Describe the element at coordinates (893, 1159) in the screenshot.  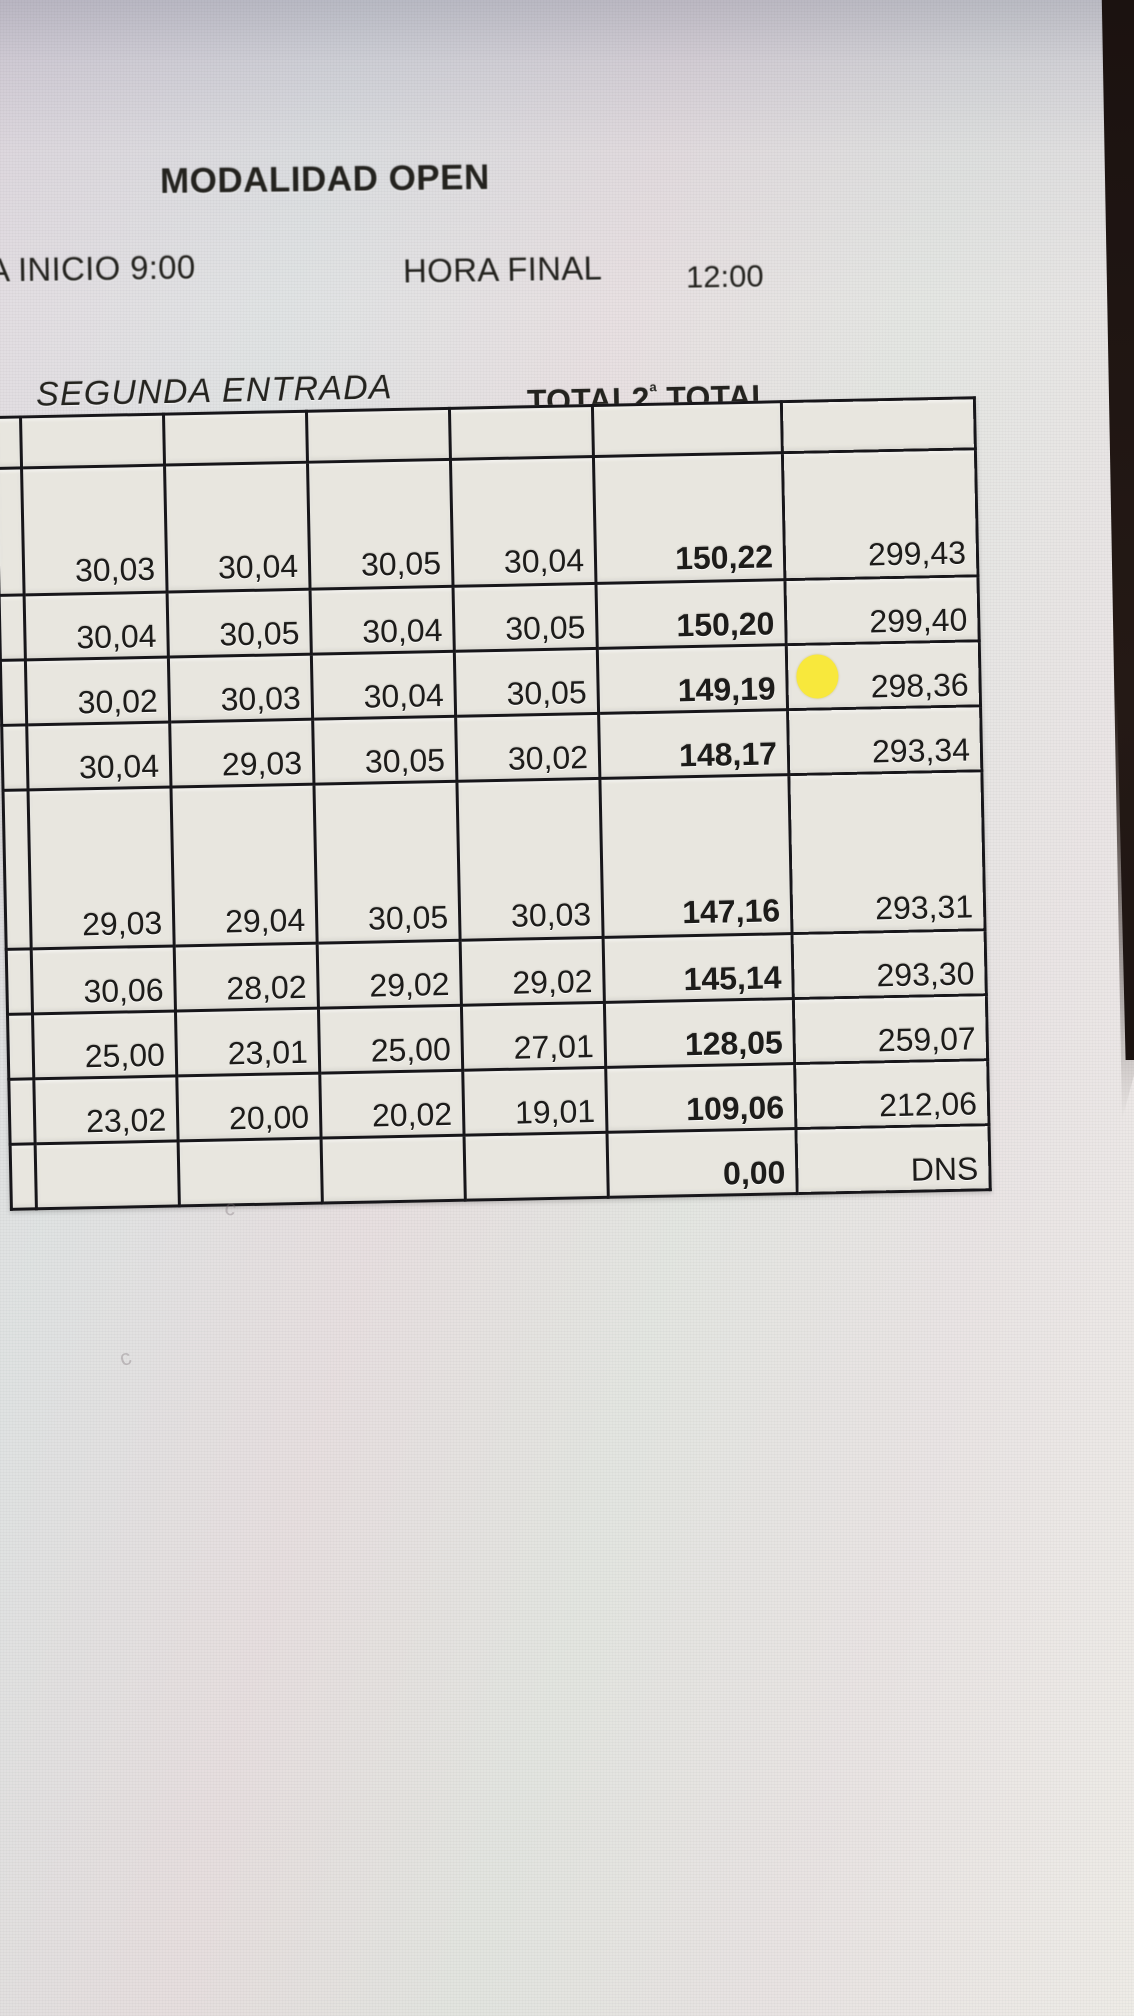
I see `grand-total-cell: DNS` at that location.